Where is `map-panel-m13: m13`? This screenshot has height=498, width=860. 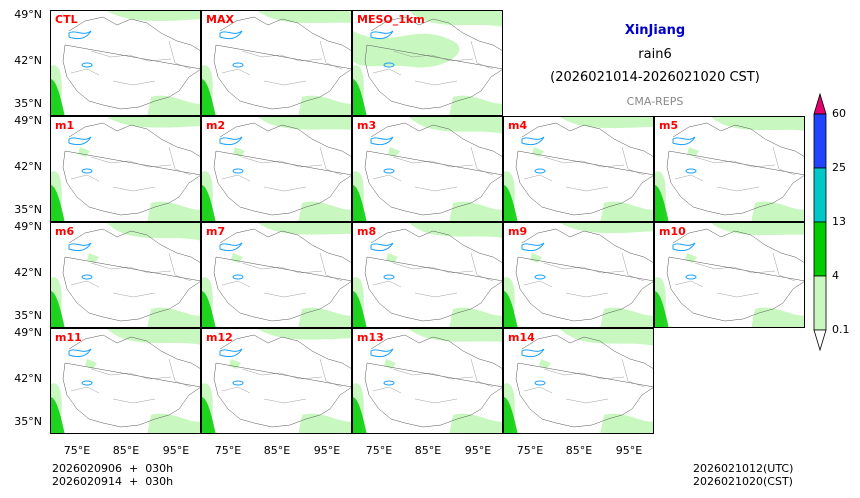 map-panel-m13: m13 is located at coordinates (427, 381).